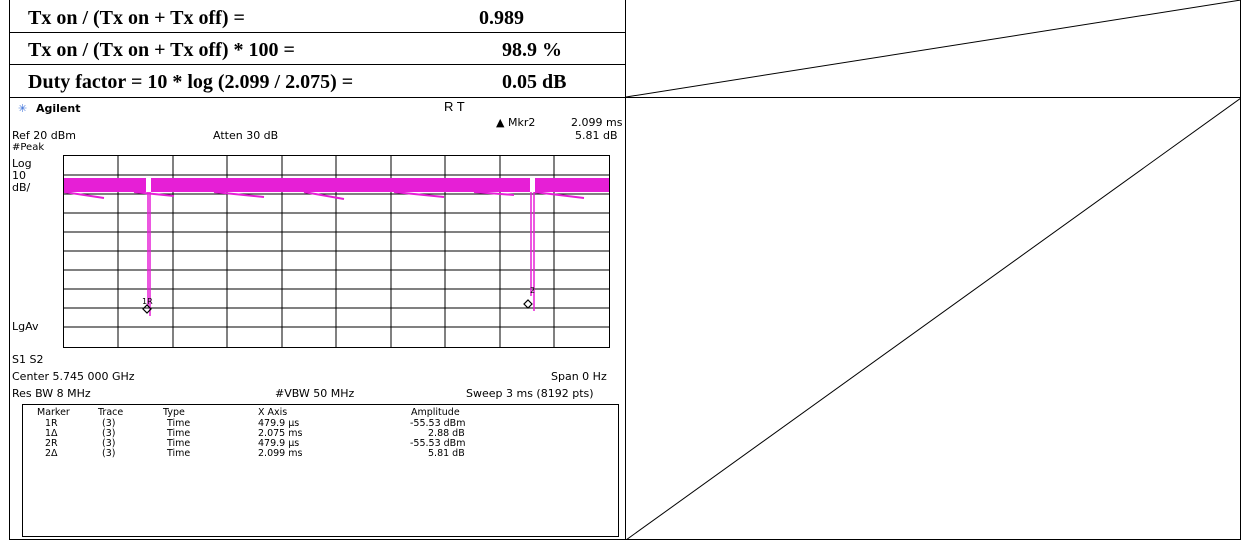  Describe the element at coordinates (579, 376) in the screenshot. I see `span: Span 0 Hz` at that location.